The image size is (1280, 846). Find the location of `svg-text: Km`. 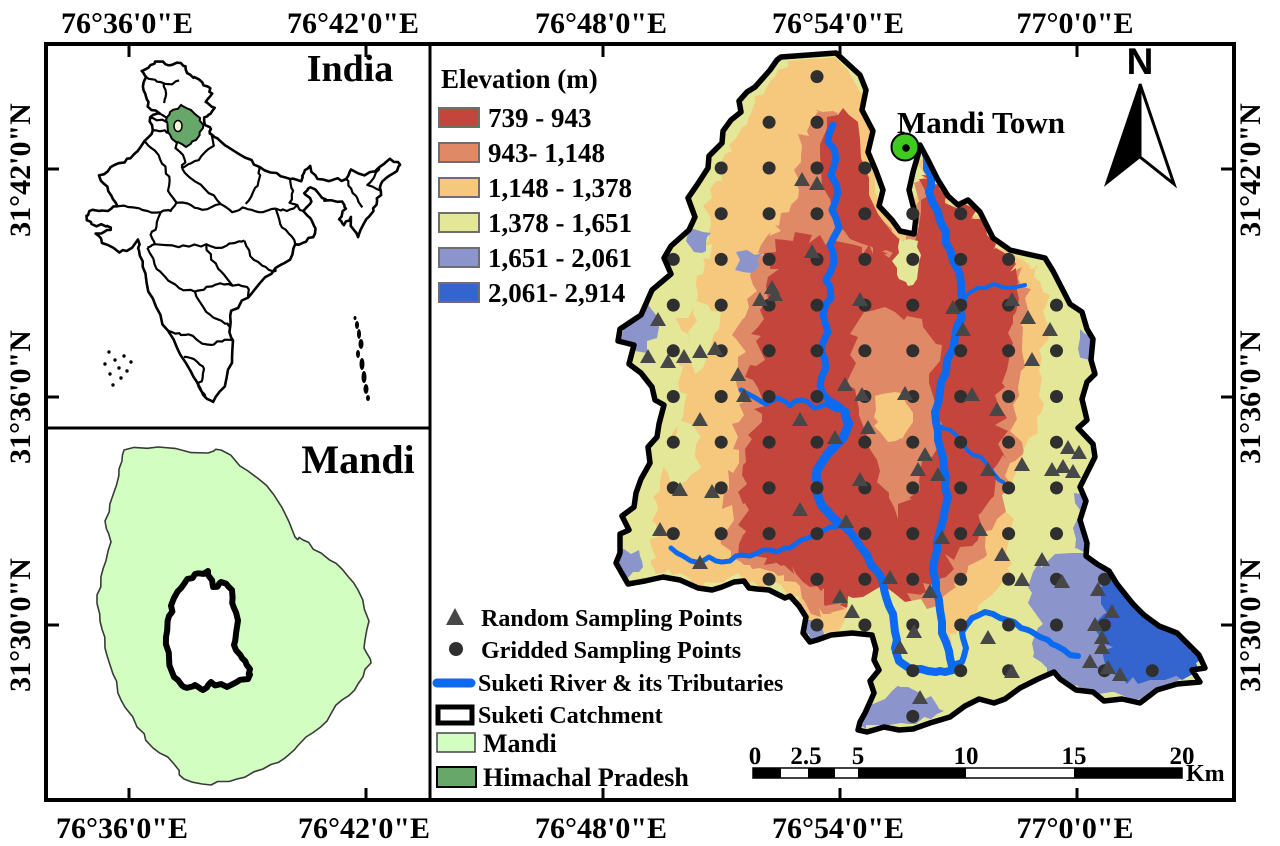

svg-text: Km is located at coordinates (1205, 774).